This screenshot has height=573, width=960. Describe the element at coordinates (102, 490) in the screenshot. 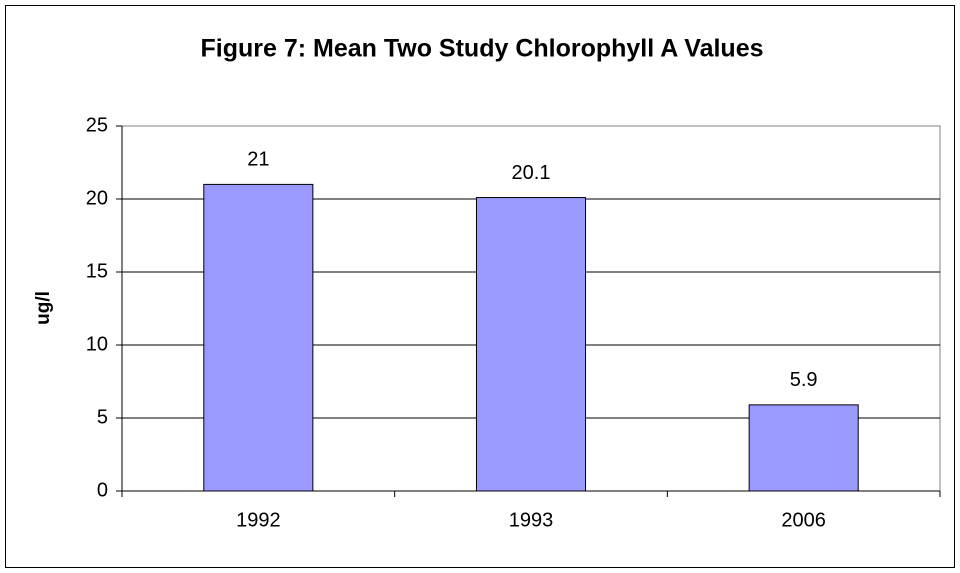

I see `y-tick-label: 0` at that location.